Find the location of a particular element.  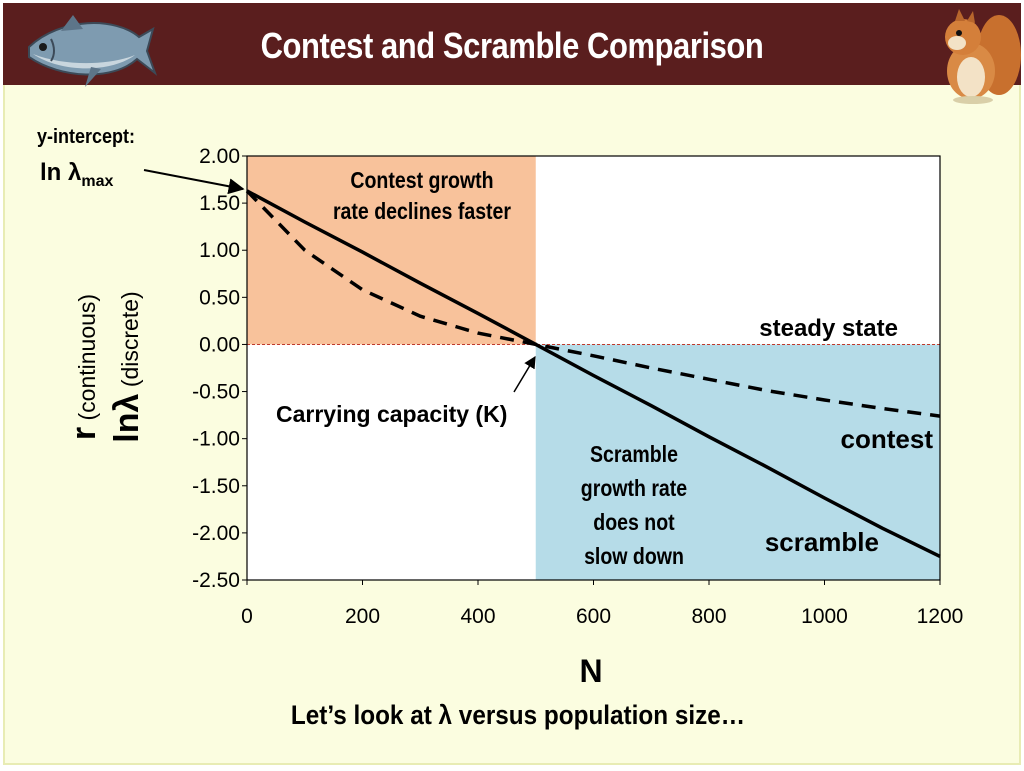

y-axis-label-line-2: lnλ (discrete) is located at coordinates (128, 366).